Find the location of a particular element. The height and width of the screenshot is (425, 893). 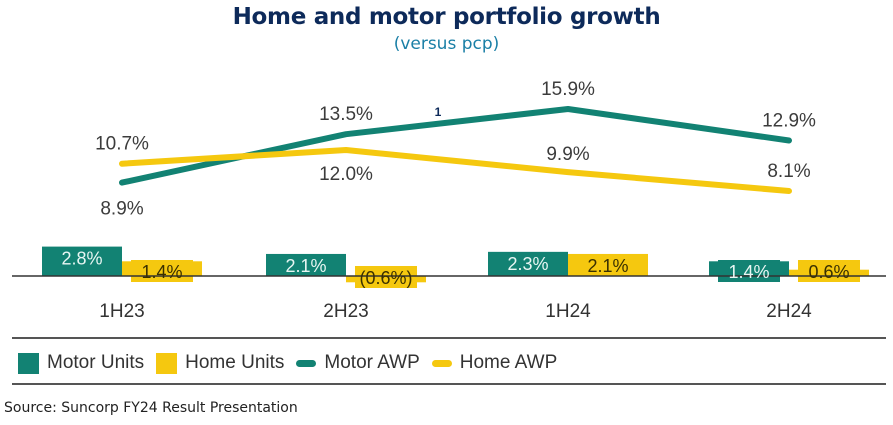

motor-awp-data-label: 13.5% is located at coordinates (346, 114).